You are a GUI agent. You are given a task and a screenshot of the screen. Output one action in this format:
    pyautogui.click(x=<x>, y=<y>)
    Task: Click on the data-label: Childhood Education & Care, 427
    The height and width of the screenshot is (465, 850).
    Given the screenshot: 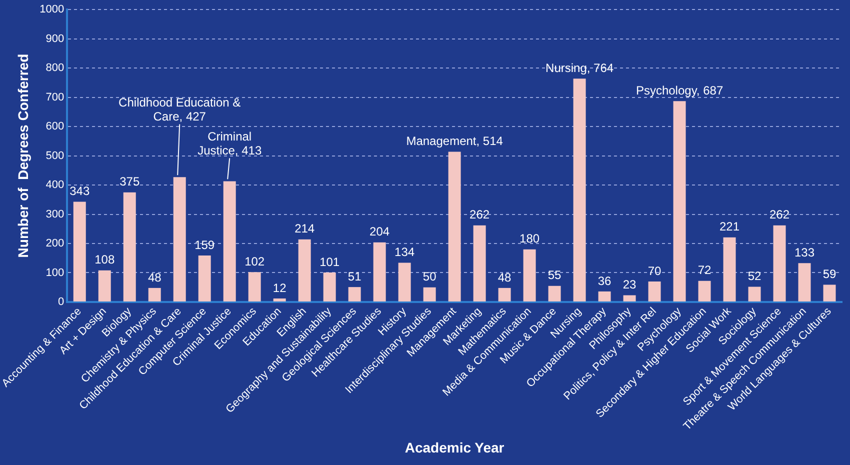 What is the action you would take?
    pyautogui.click(x=179, y=110)
    